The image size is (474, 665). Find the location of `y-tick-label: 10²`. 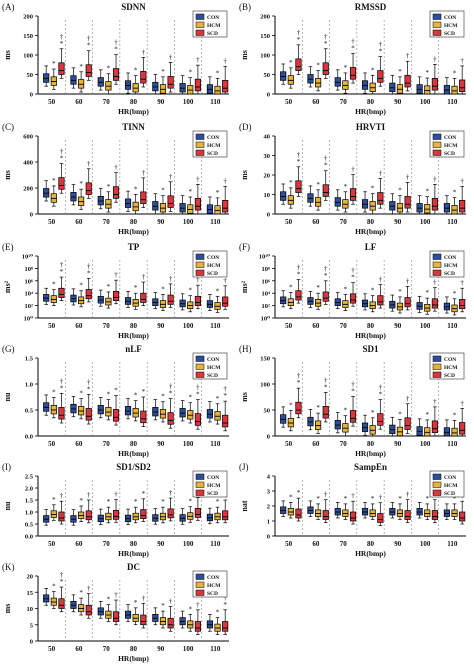

y-tick-label: 10² is located at coordinates (266, 306).